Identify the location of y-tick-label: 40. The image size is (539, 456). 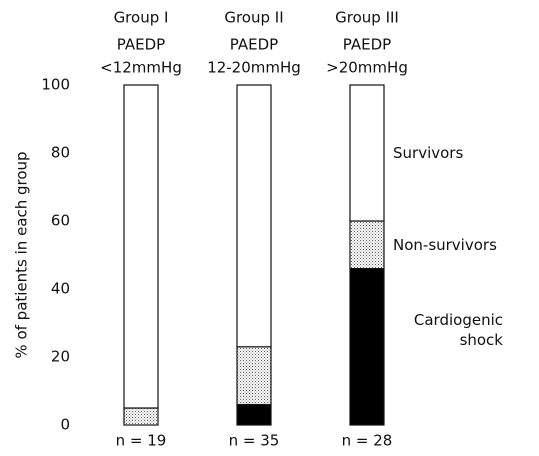
(60, 289).